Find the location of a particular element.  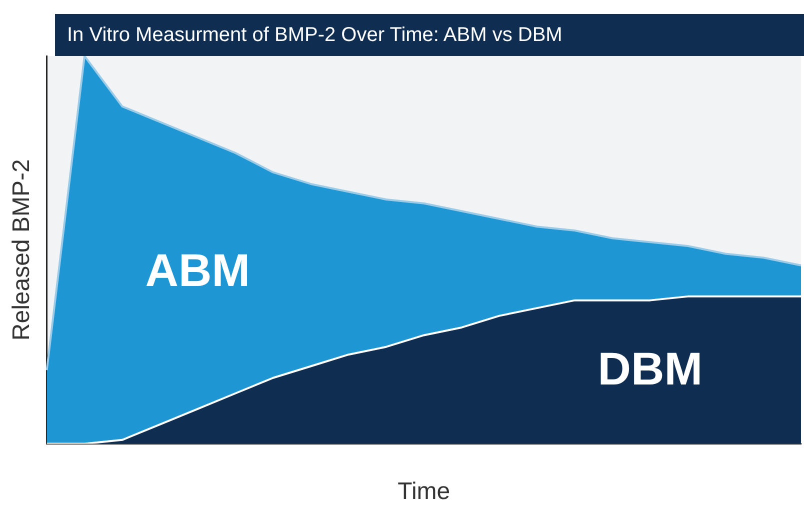

series-label: DBM is located at coordinates (650, 368).